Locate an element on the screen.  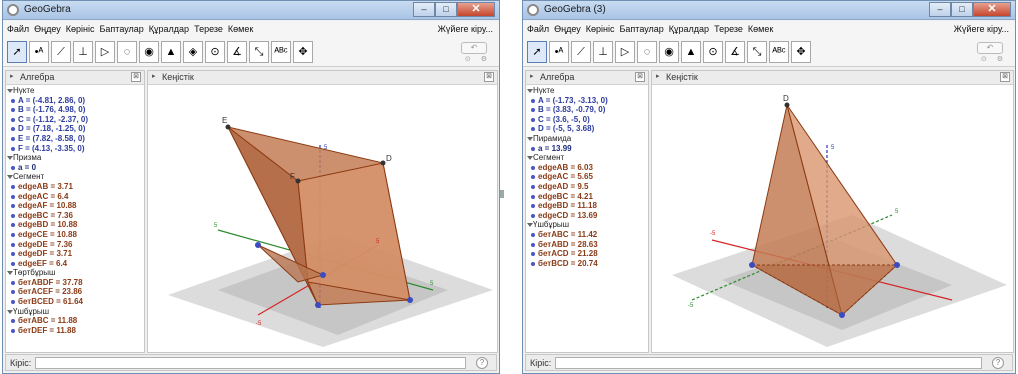
algebra-item: E = (7.82, -8.58, 0) is located at coordinates (75, 139).